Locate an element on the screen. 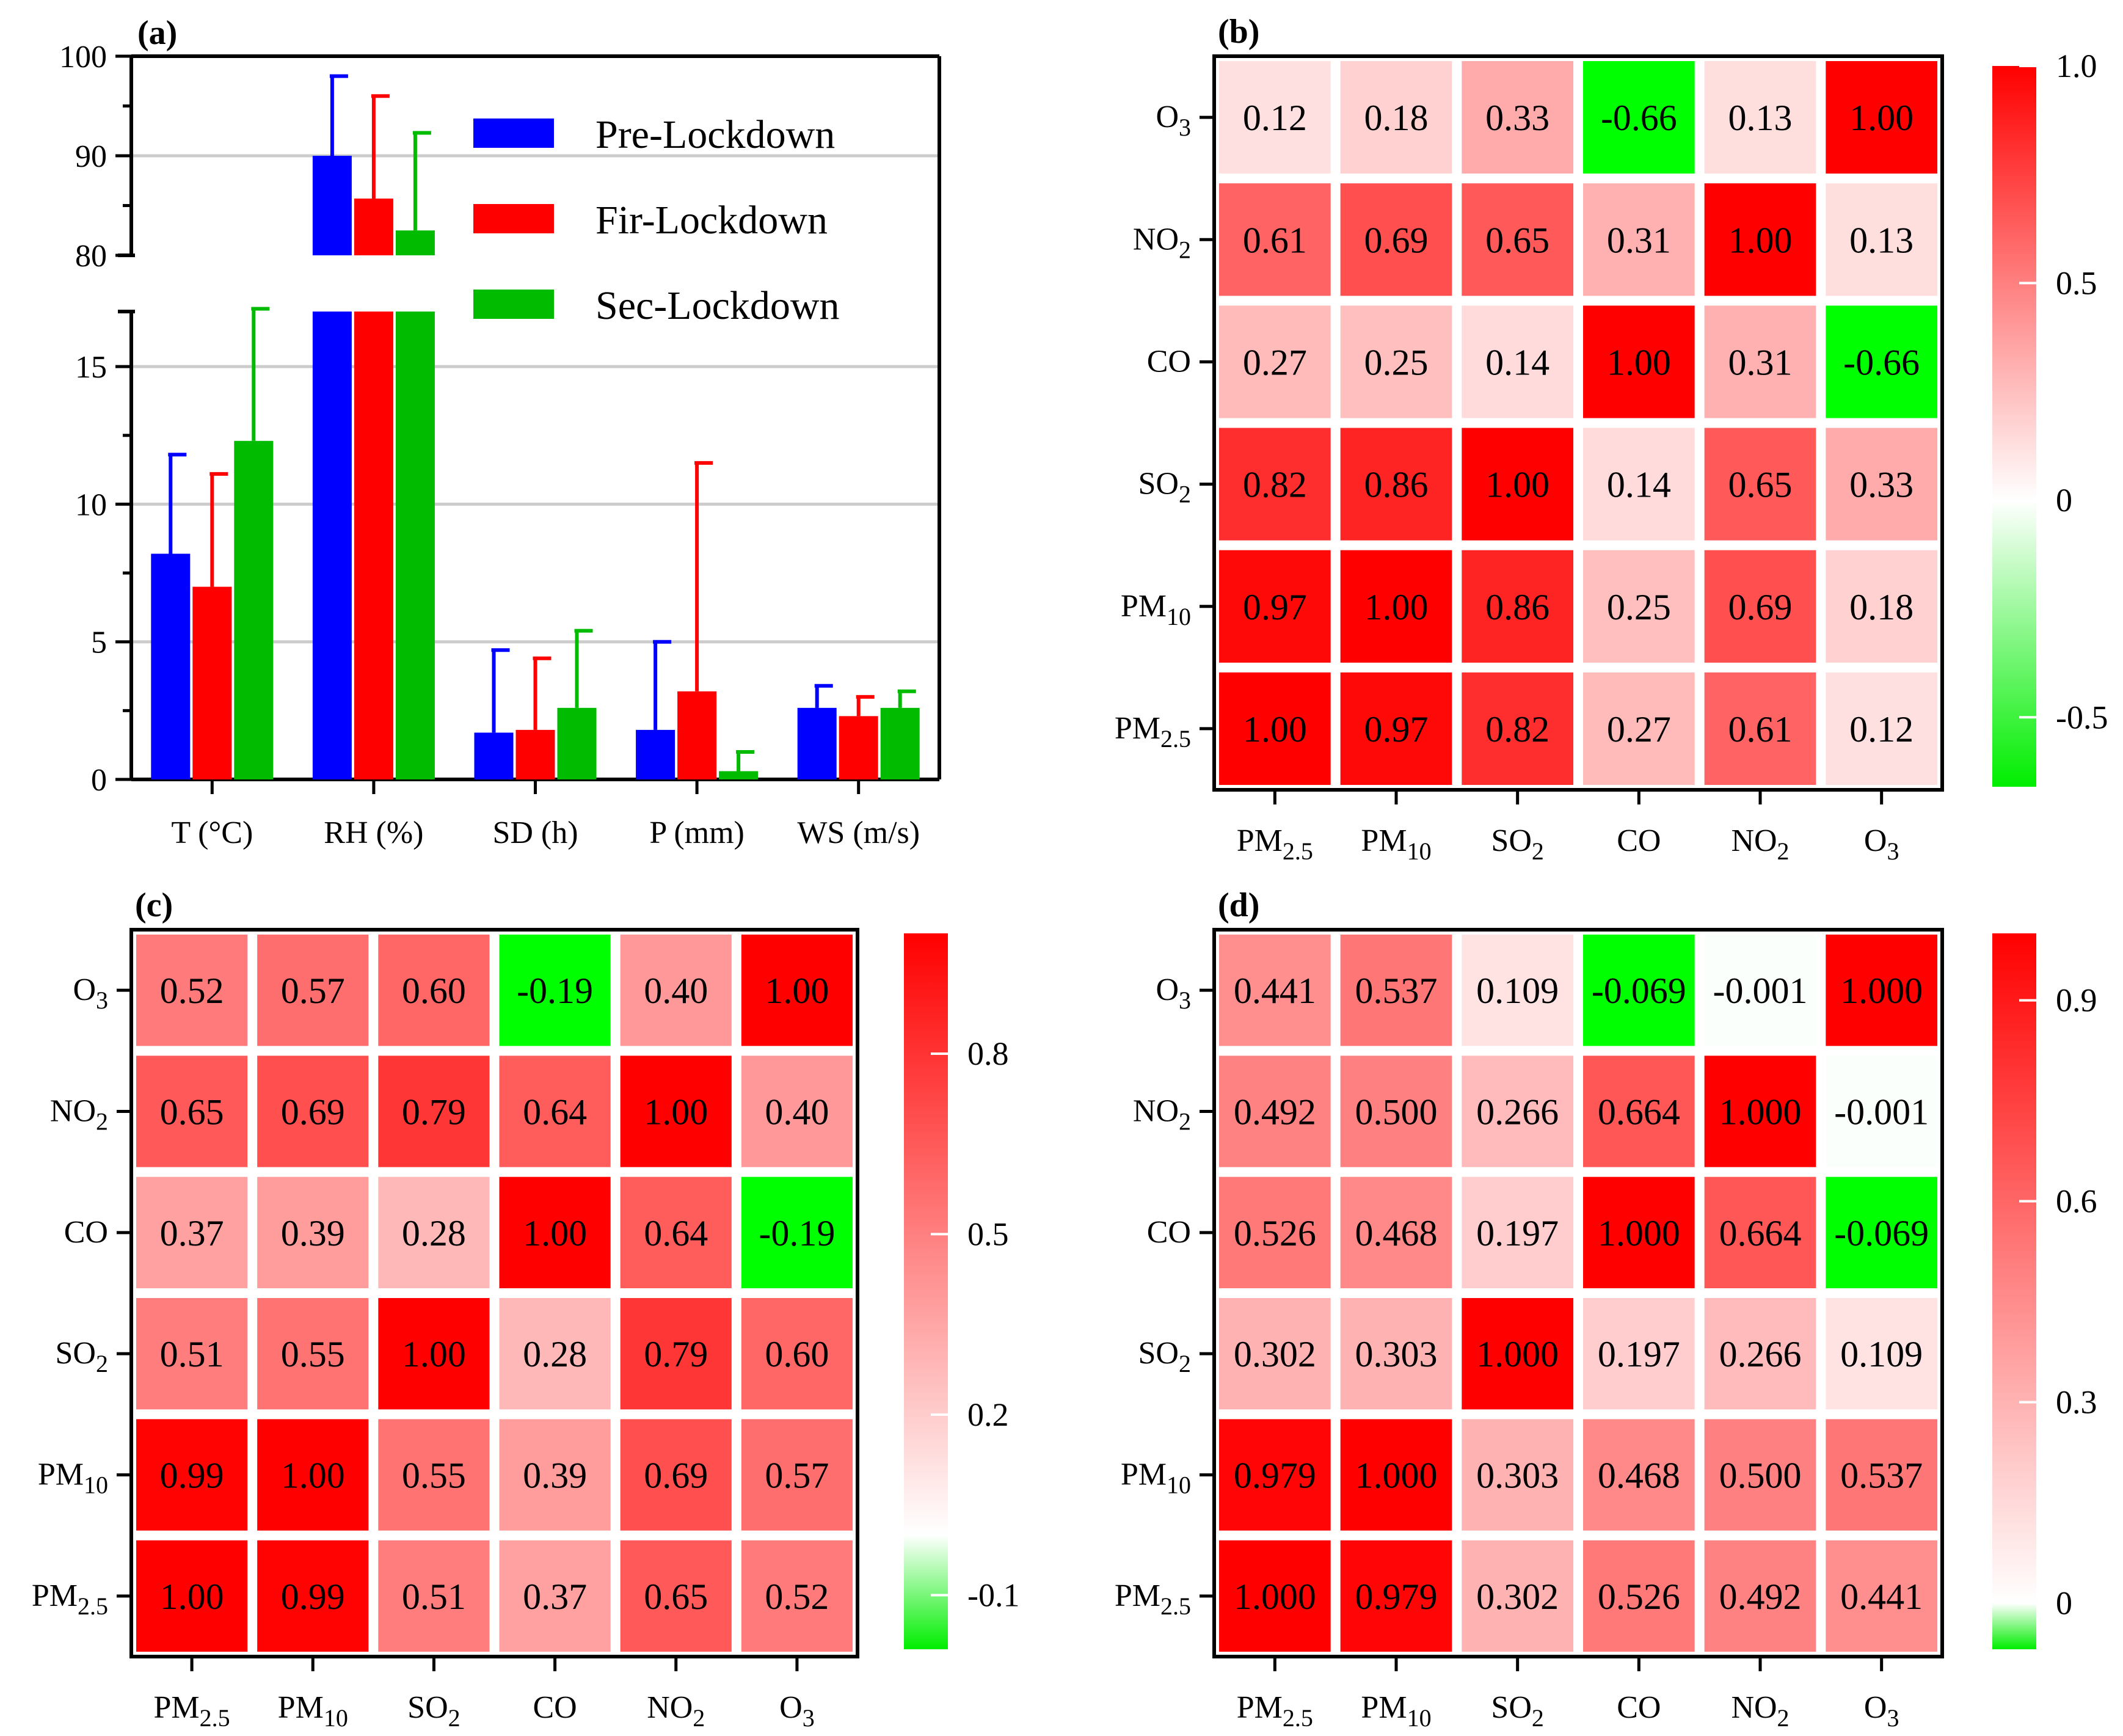 This screenshot has height=1736, width=2123. colorbar-tick-label: 0.9 is located at coordinates (2076, 1001).